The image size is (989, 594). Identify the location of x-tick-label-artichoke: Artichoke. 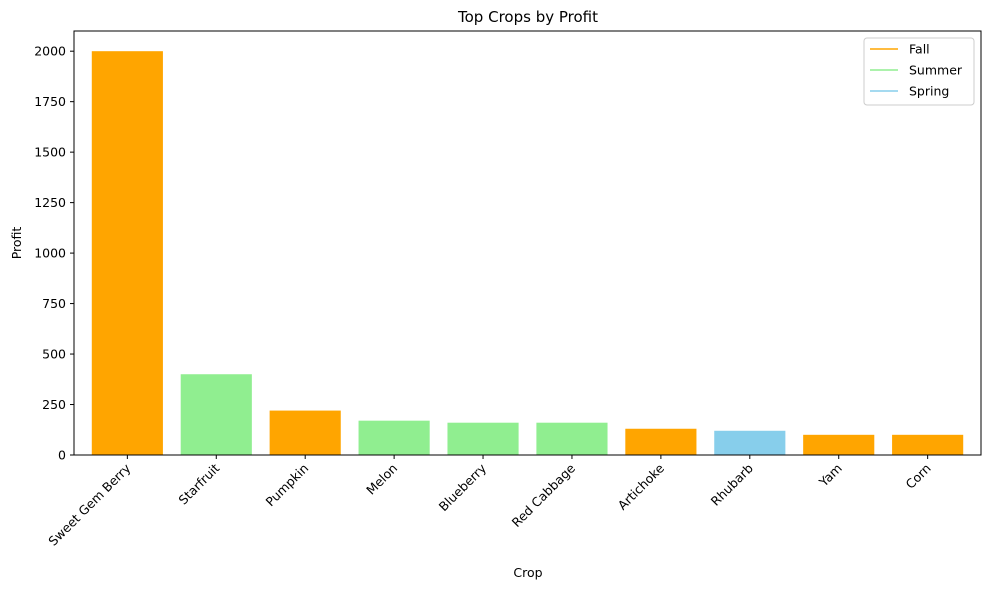
(641, 486).